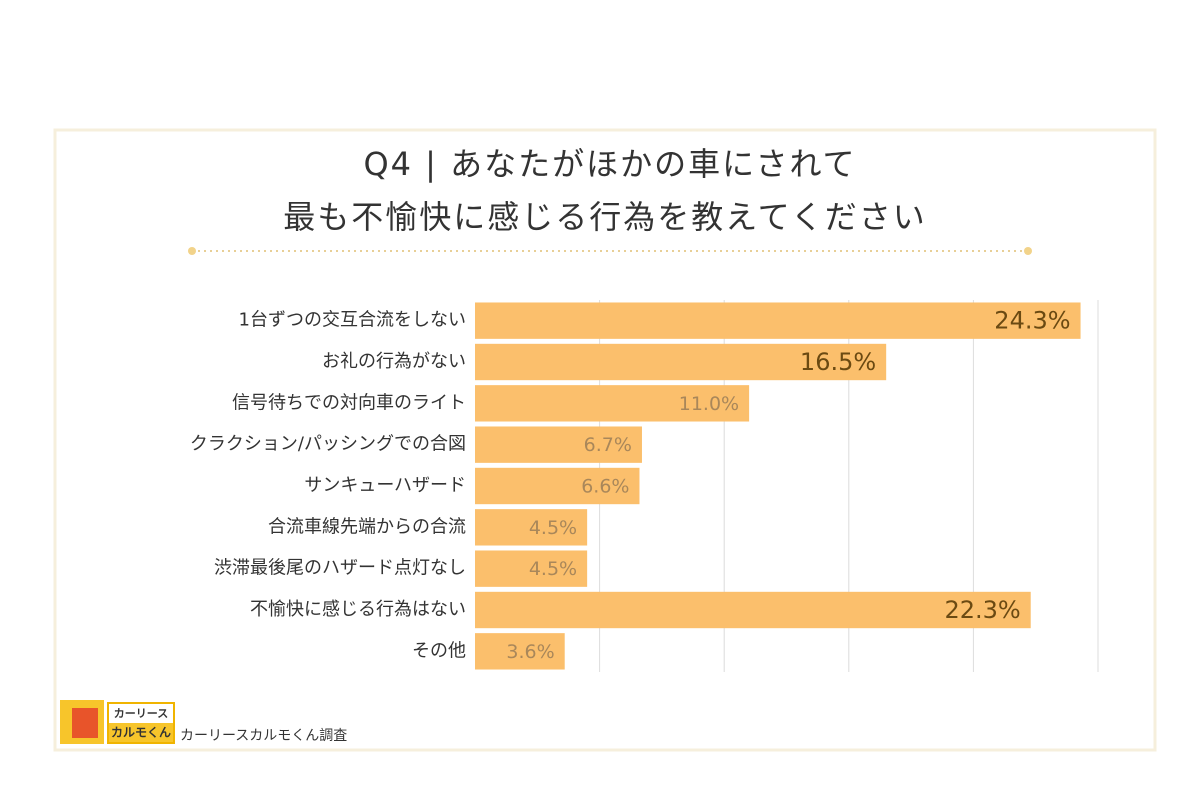 Image resolution: width=1200 pixels, height=804 pixels. I want to click on value-label: 22.3%, so click(982, 610).